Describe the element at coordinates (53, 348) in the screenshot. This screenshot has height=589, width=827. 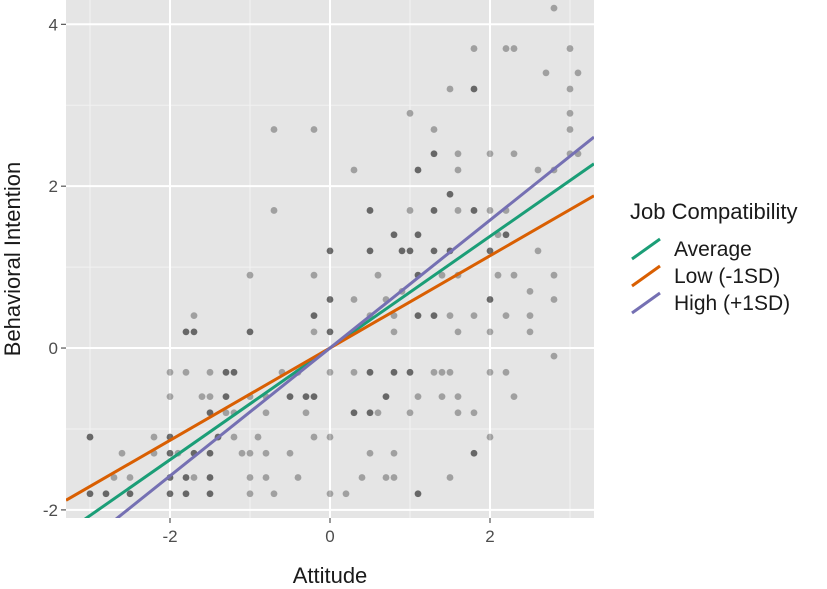
I see `y-tick-label: 0` at that location.